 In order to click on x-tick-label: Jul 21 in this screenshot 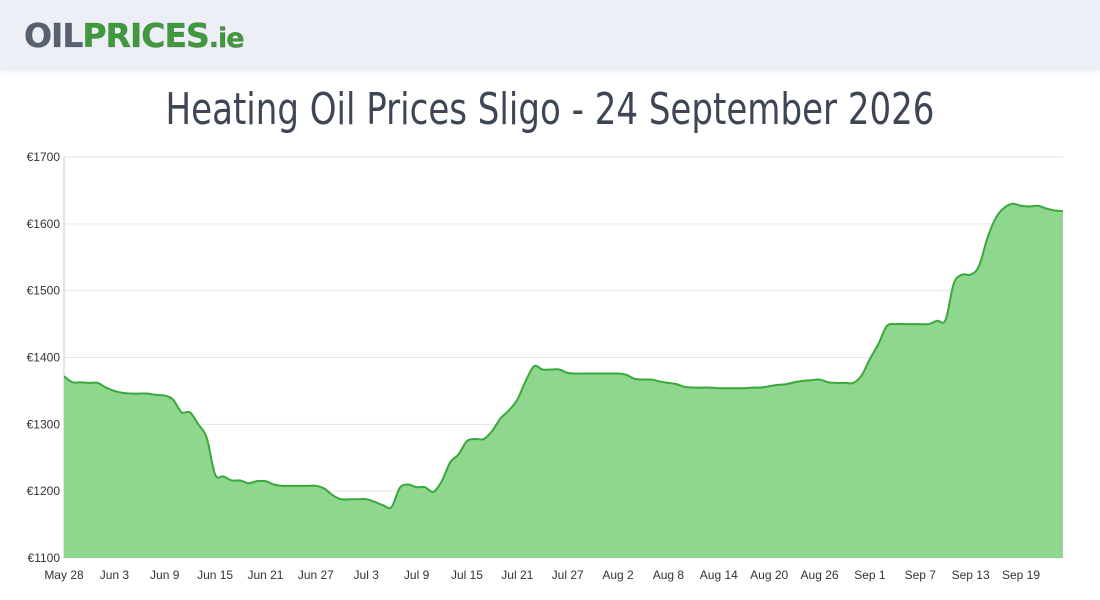, I will do `click(517, 575)`.